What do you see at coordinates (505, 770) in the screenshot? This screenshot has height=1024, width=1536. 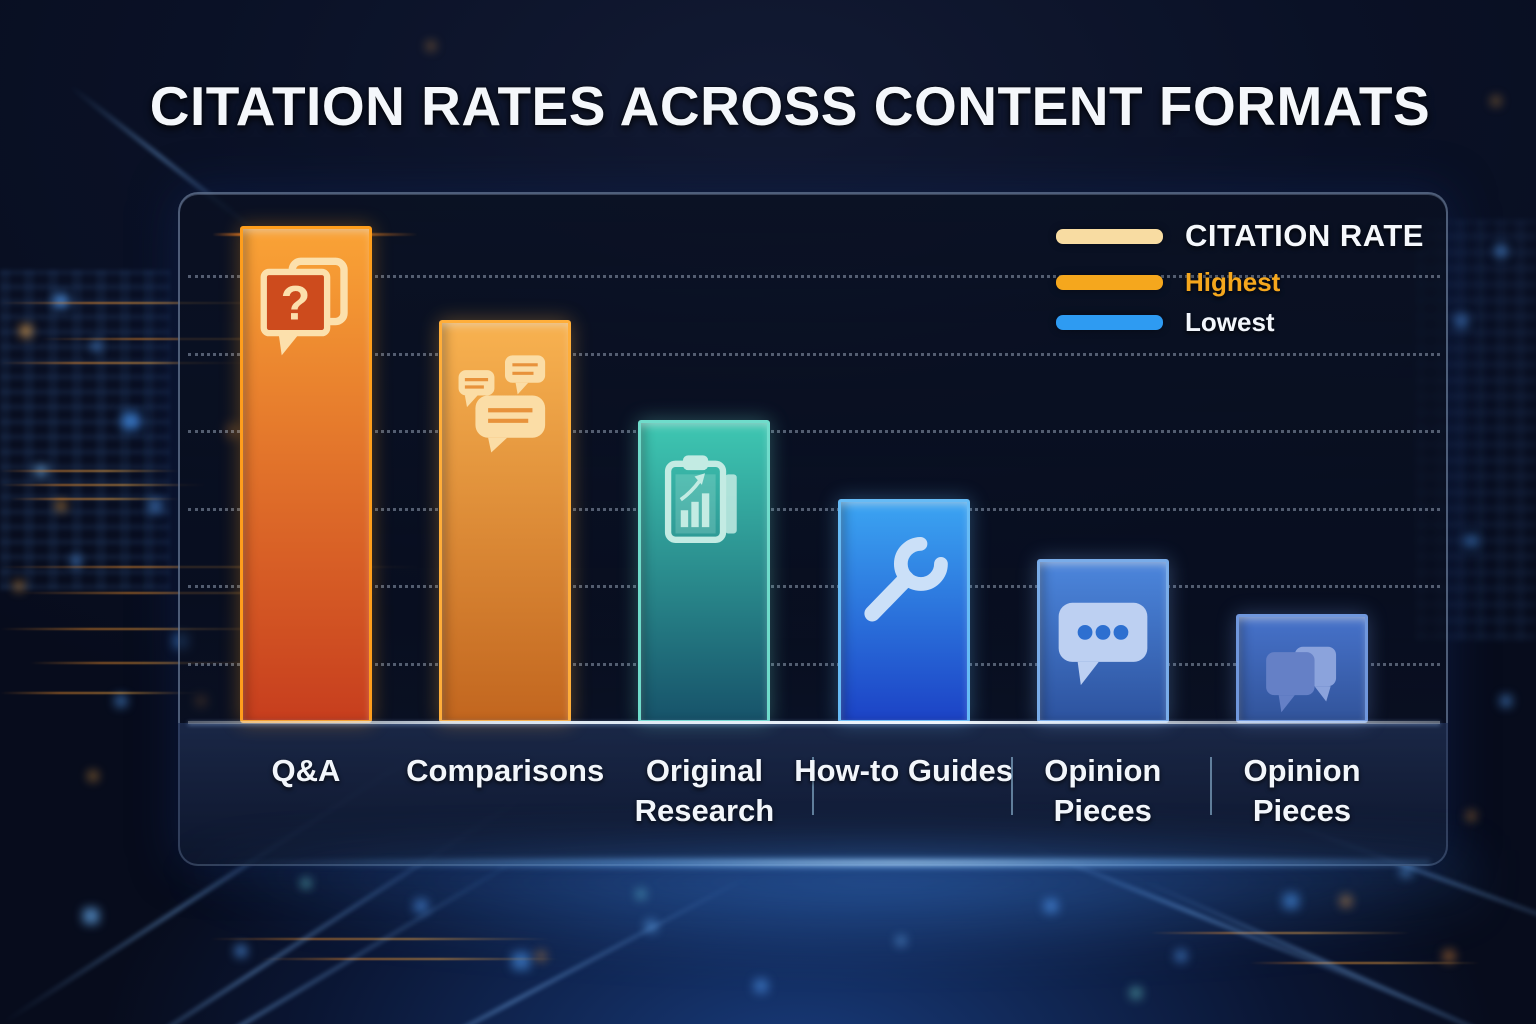 I see `category-label-comparisons-2: Comparisons` at bounding box center [505, 770].